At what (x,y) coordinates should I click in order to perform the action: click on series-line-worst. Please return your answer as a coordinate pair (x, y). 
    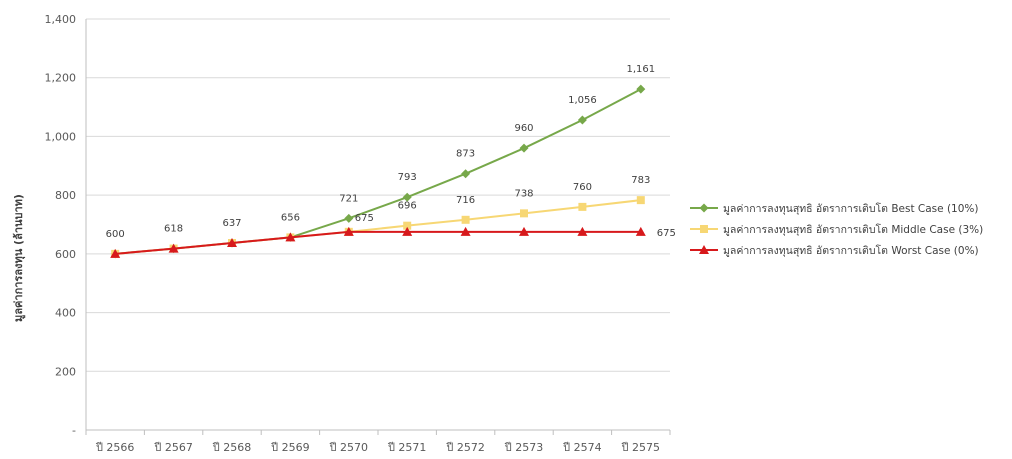
    Looking at the image, I should click on (378, 242).